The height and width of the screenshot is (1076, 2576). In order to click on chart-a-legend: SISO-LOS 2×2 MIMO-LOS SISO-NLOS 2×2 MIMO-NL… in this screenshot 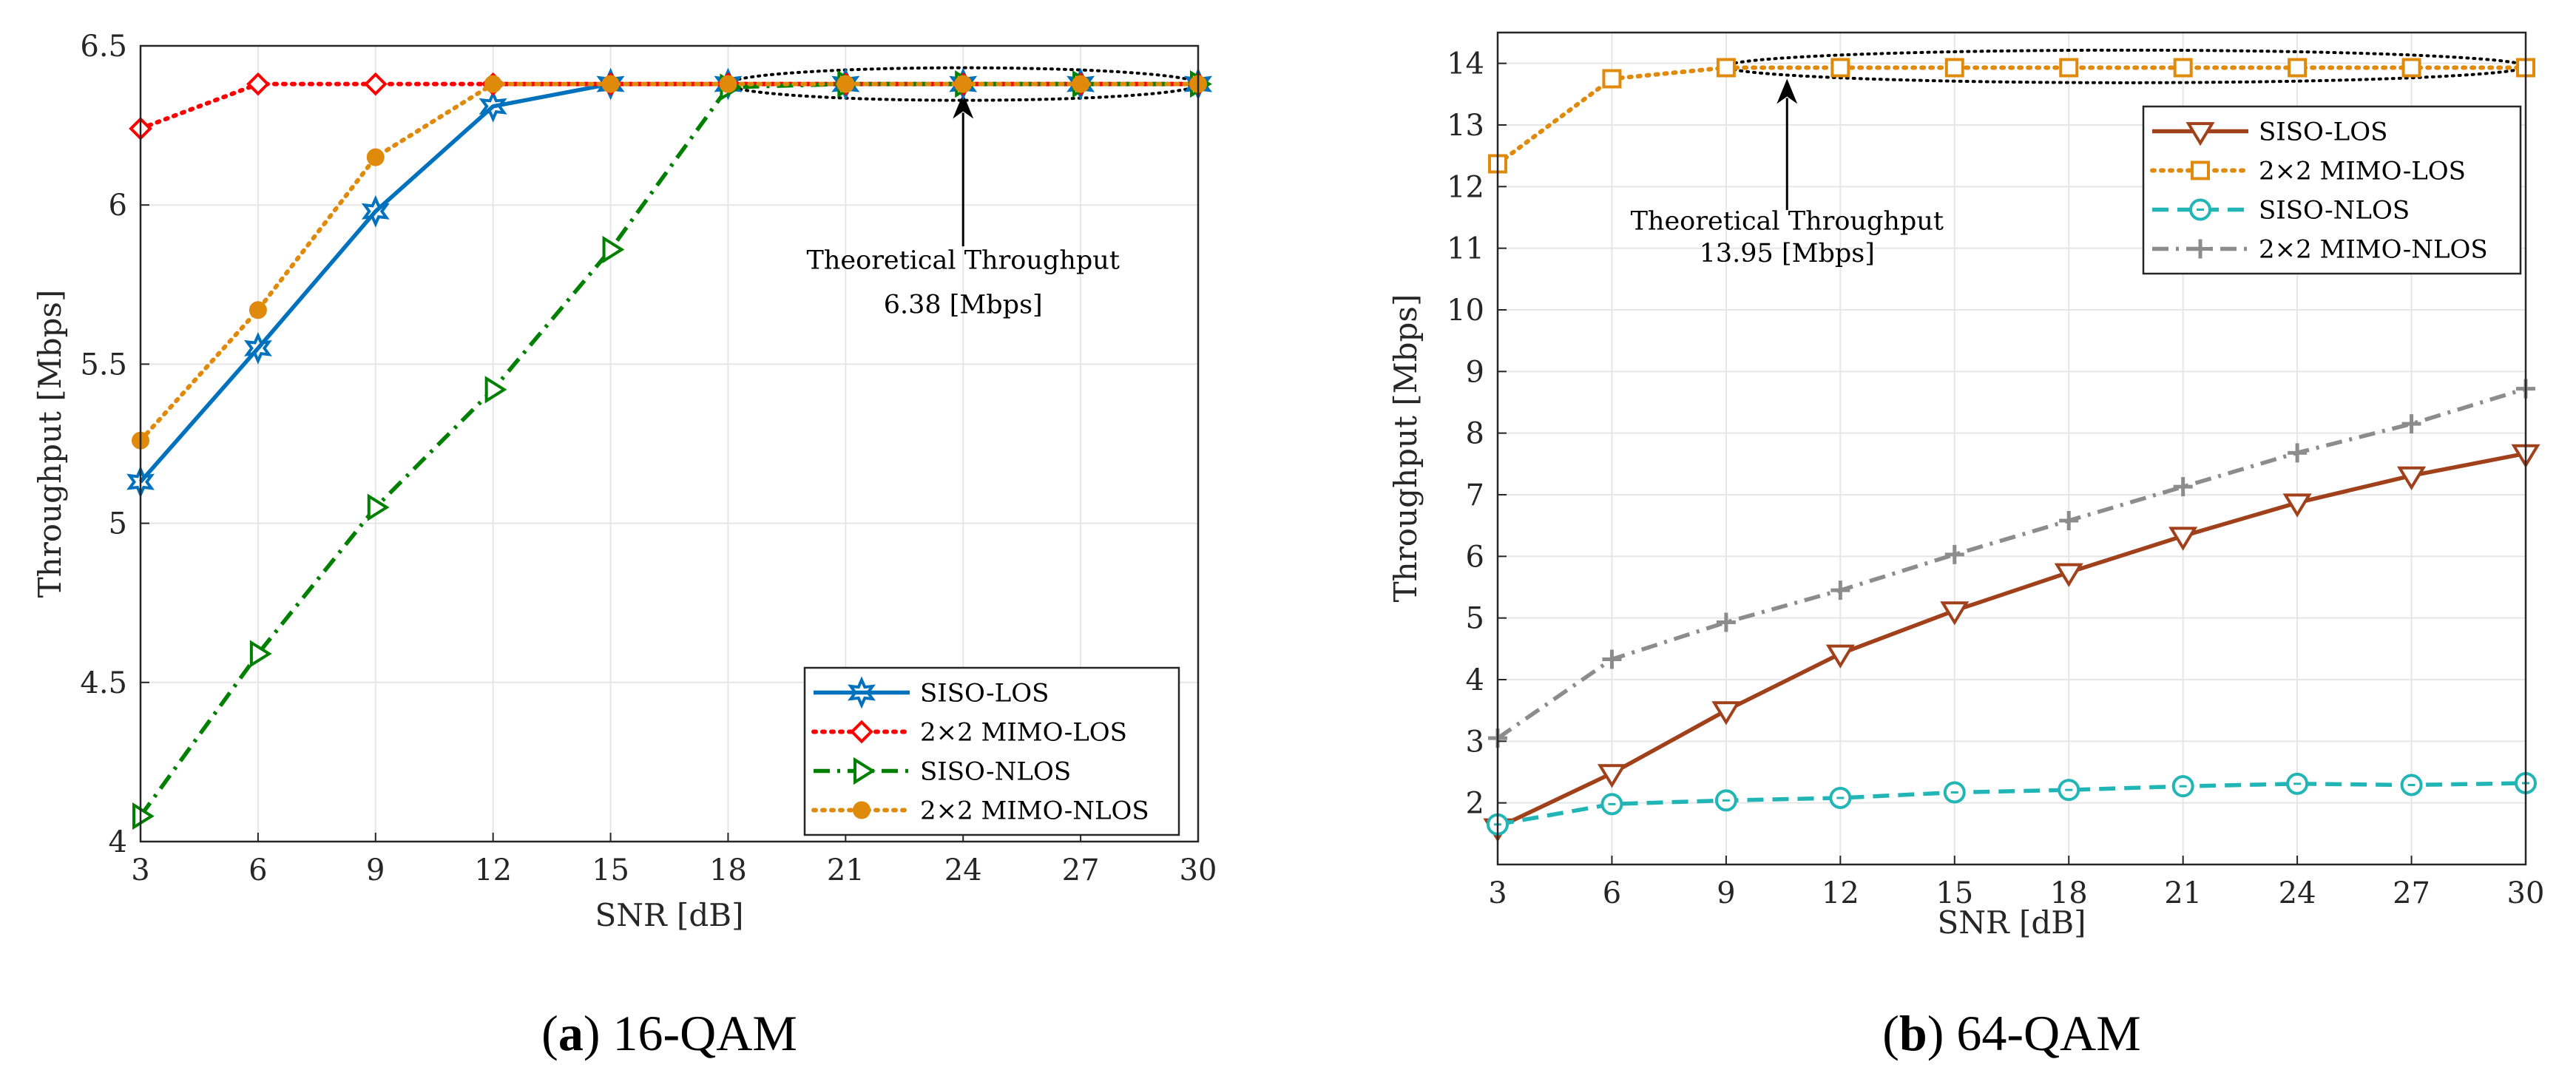, I will do `click(991, 751)`.